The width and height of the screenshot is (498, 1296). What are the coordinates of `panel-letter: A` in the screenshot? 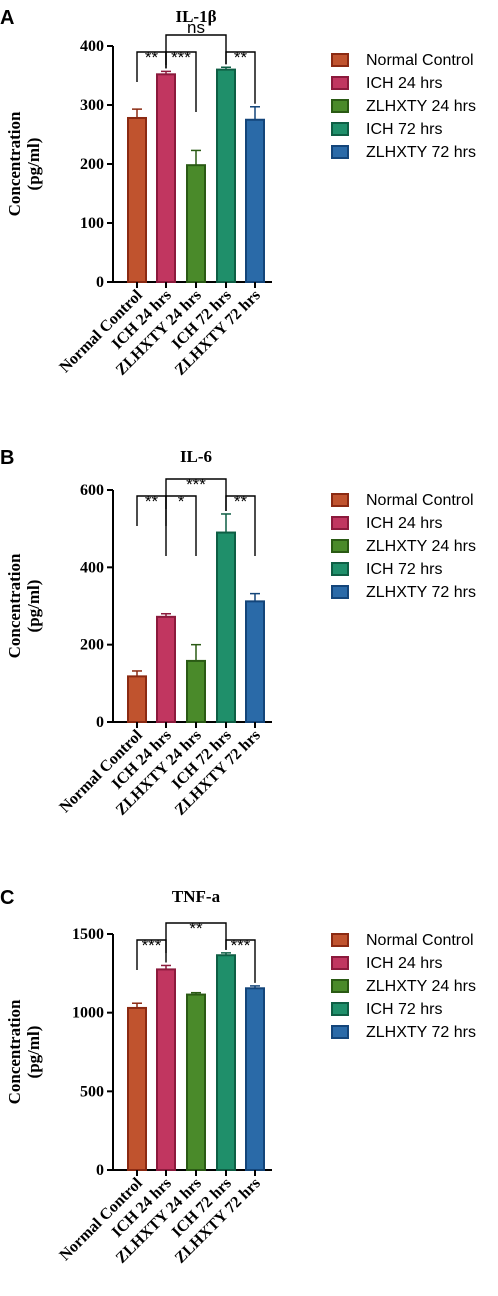 It's located at (7, 18).